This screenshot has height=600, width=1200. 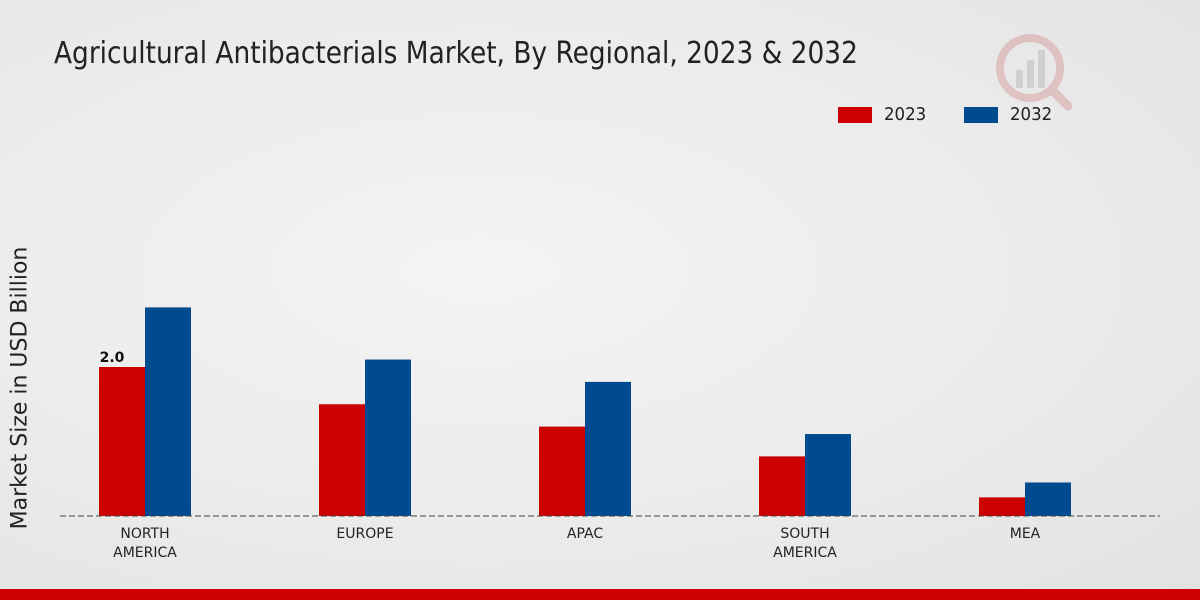 What do you see at coordinates (145, 543) in the screenshot?
I see `x-tick-label-0: NORTH AMERICA` at bounding box center [145, 543].